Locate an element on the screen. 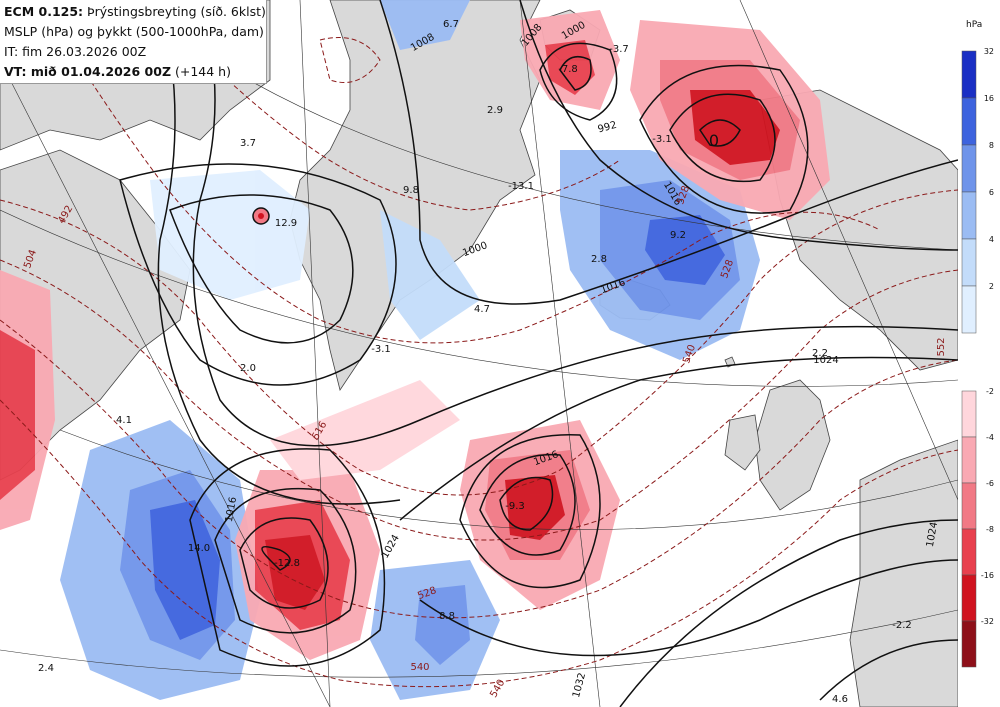  thickness-label: 540 is located at coordinates (419, 667).